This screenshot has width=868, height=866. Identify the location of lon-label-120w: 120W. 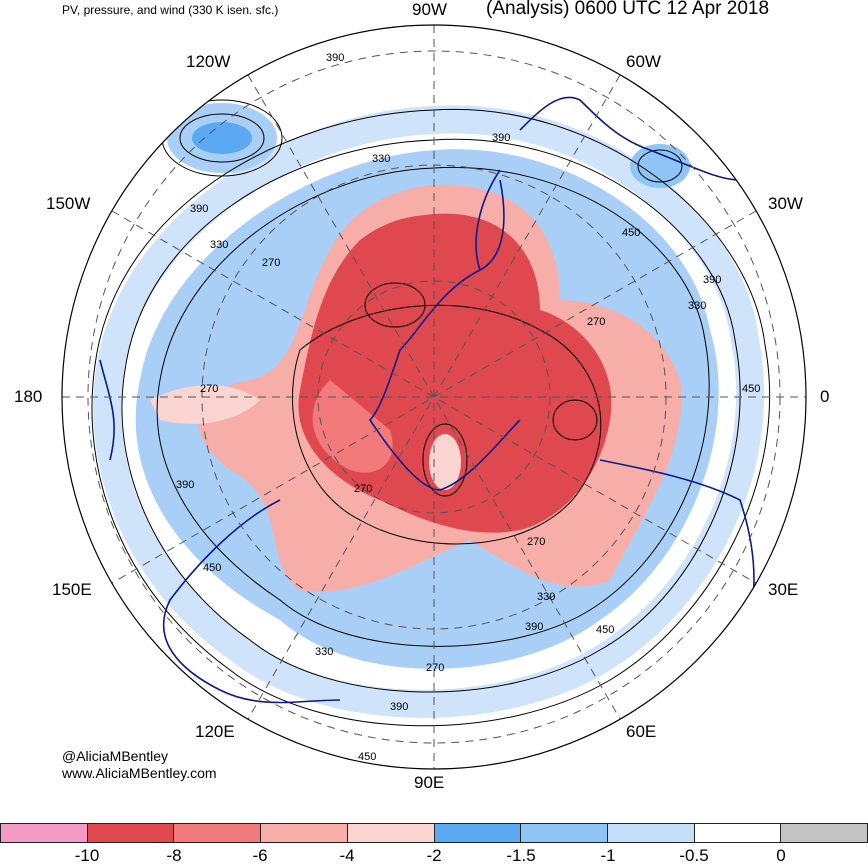
(208, 61).